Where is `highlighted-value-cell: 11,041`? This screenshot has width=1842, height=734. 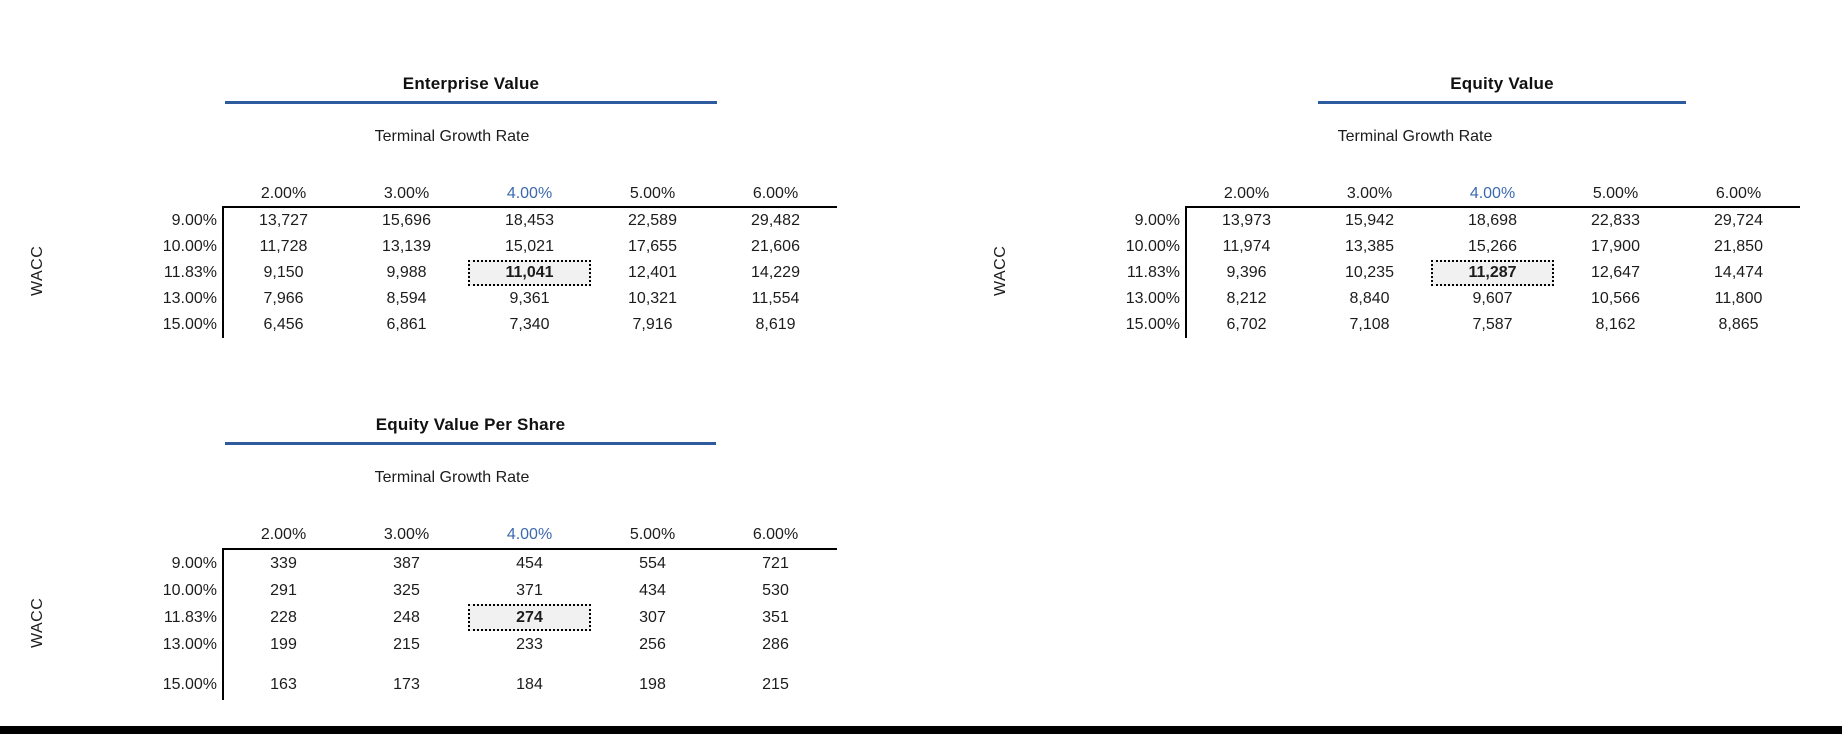 highlighted-value-cell: 11,041 is located at coordinates (529, 273).